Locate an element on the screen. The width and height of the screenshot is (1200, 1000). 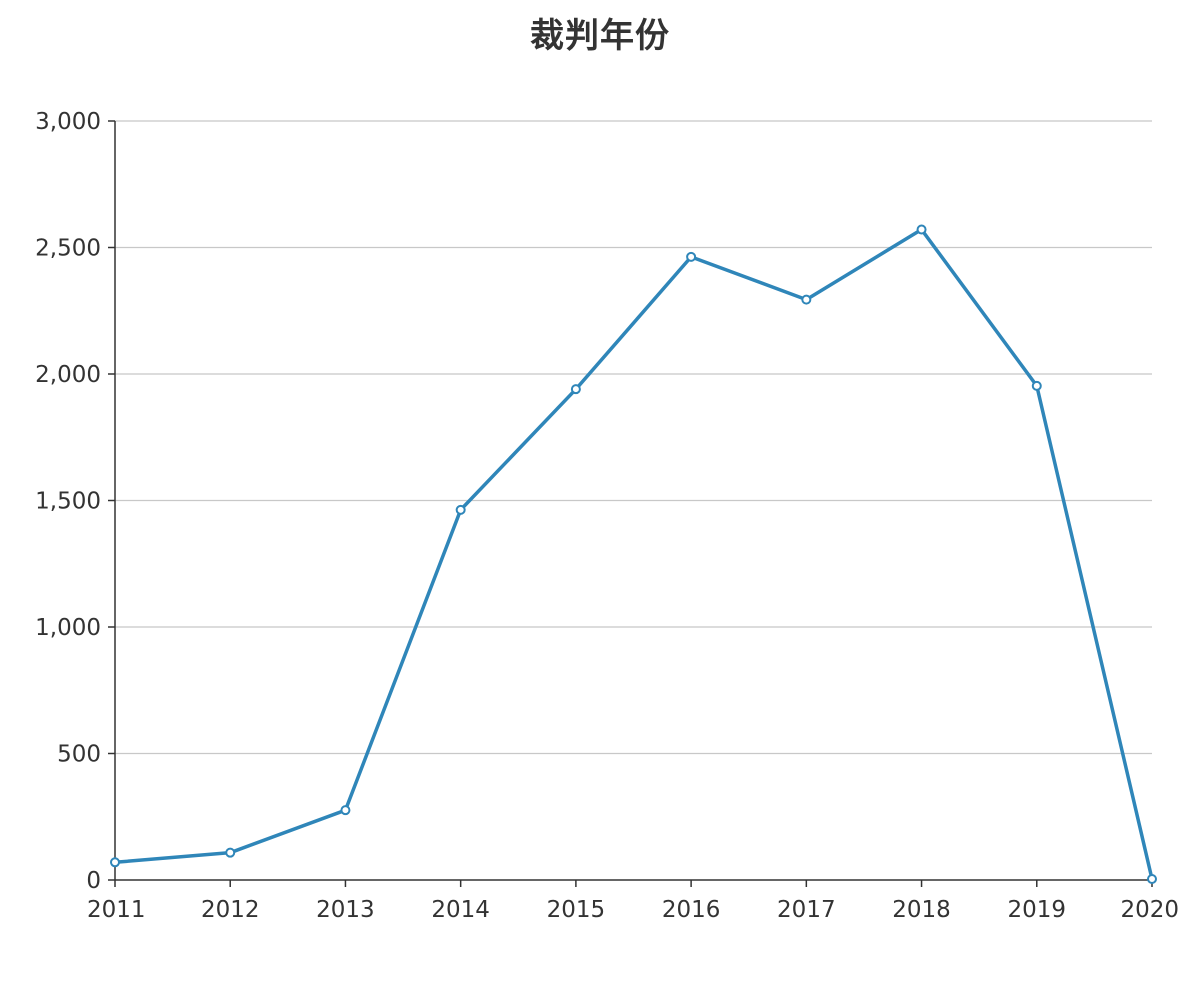
x-tick-label: 2017 is located at coordinates (806, 910).